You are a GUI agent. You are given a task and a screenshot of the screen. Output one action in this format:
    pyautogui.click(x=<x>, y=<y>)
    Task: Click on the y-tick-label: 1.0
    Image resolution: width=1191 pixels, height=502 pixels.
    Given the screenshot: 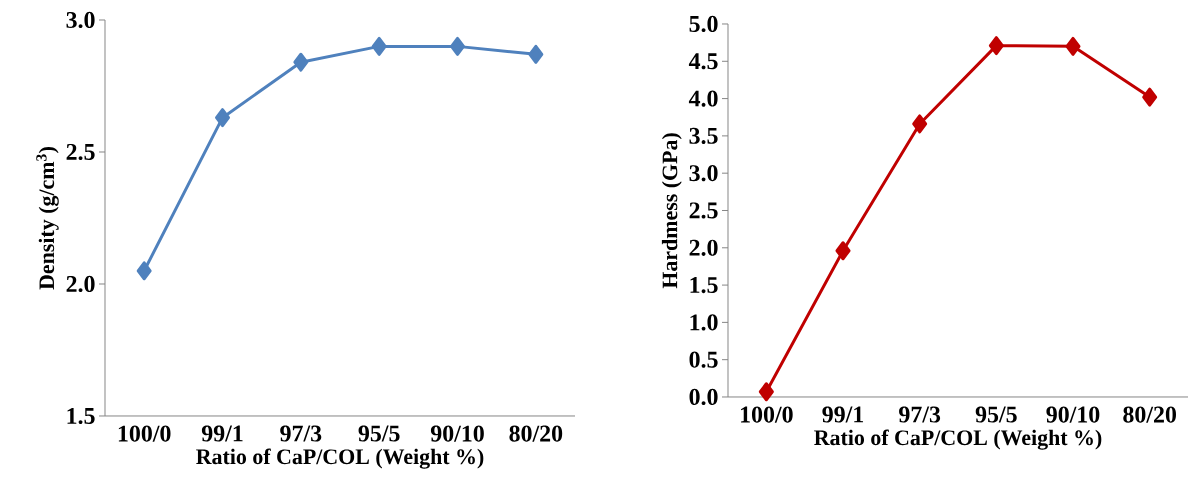 What is the action you would take?
    pyautogui.click(x=704, y=322)
    